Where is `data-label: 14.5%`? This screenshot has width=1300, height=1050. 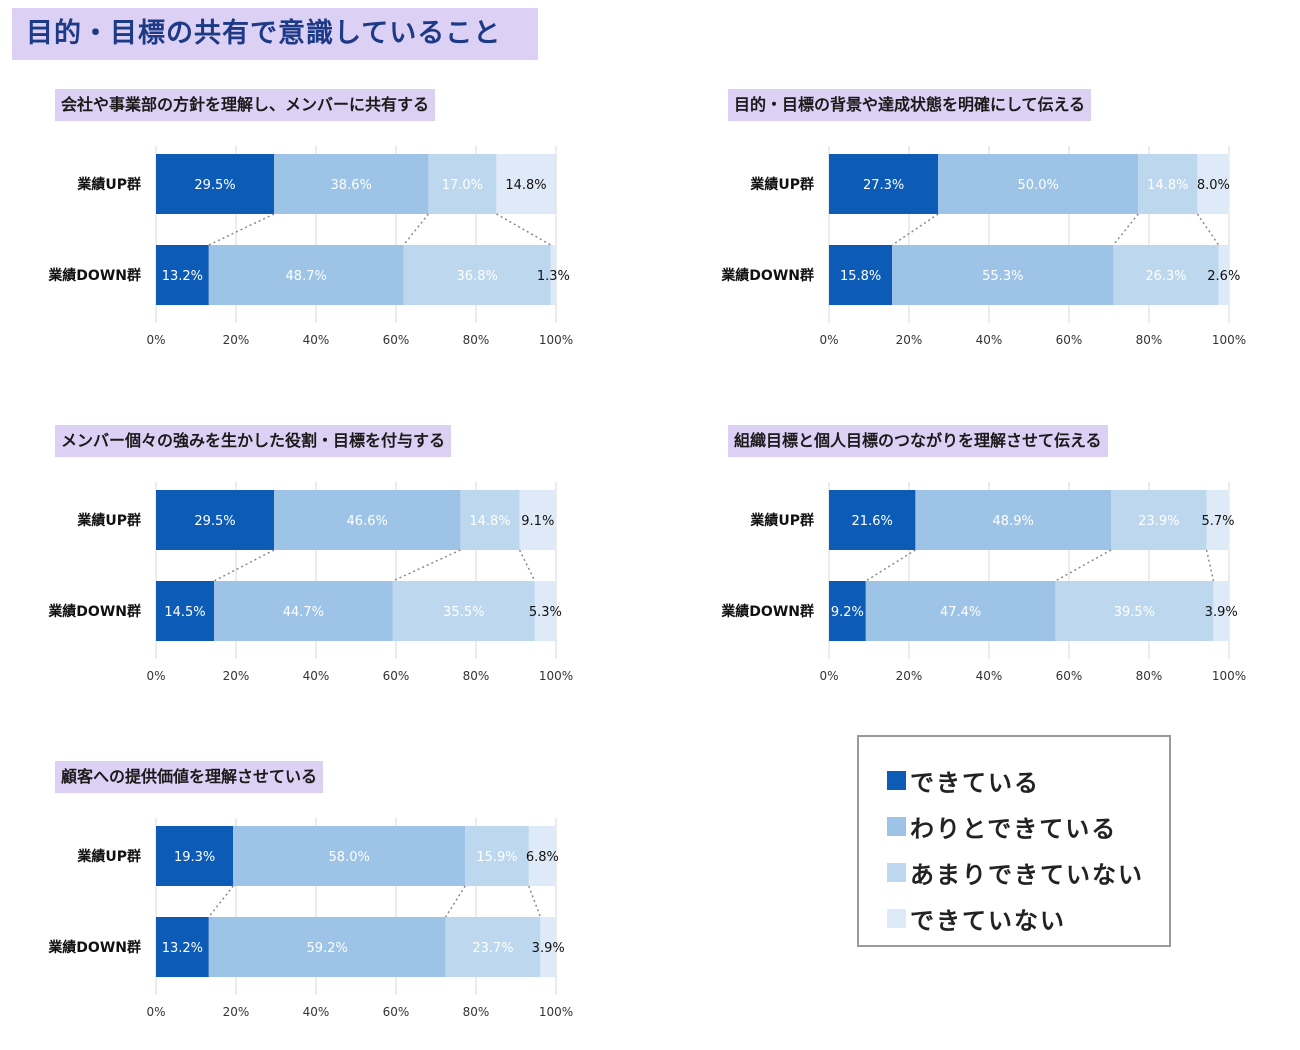
data-label: 14.5% is located at coordinates (184, 612).